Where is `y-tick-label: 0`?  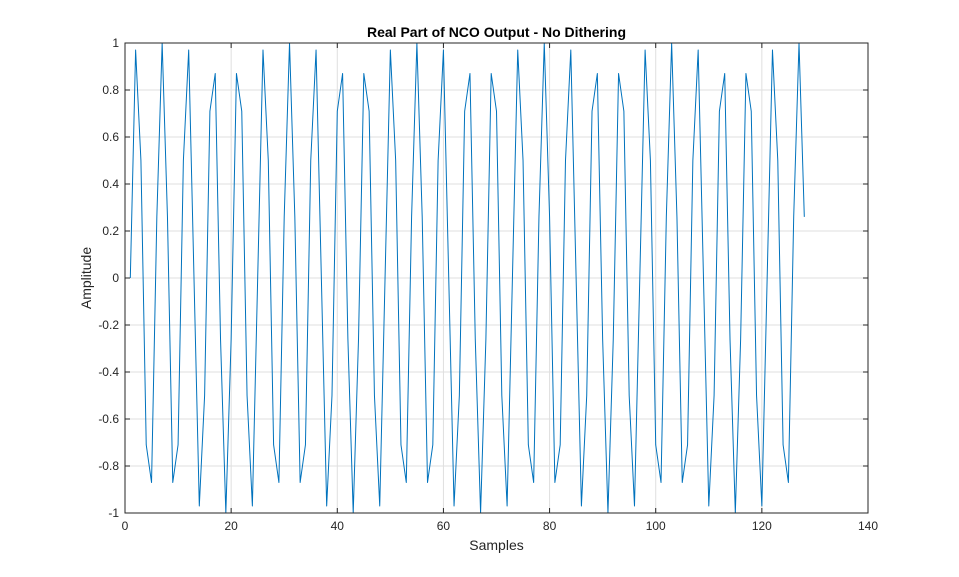 y-tick-label: 0 is located at coordinates (115, 278).